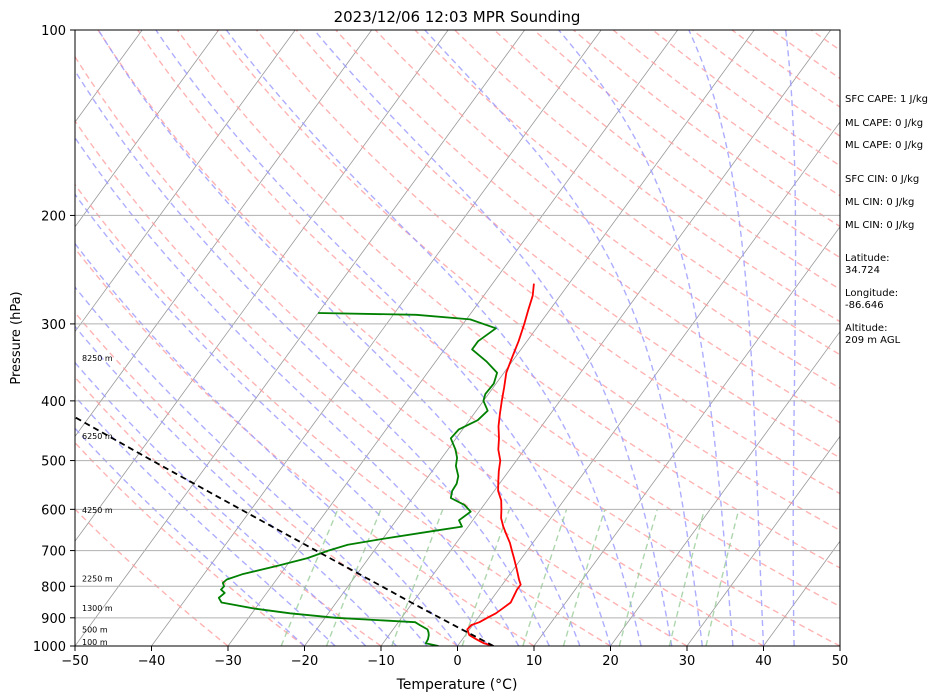 This screenshot has width=947, height=700. I want to click on sfc-cin-text: SFC CIN: 0 J/kg, so click(882, 179).